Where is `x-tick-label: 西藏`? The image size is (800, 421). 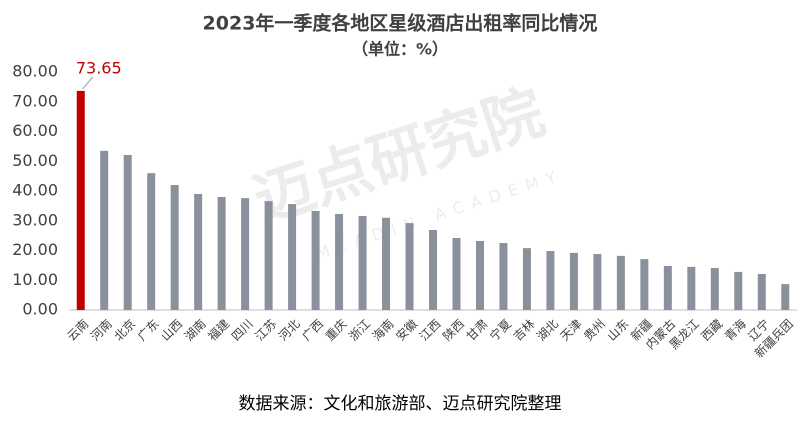 x-tick-label: 西藏 is located at coordinates (712, 330).